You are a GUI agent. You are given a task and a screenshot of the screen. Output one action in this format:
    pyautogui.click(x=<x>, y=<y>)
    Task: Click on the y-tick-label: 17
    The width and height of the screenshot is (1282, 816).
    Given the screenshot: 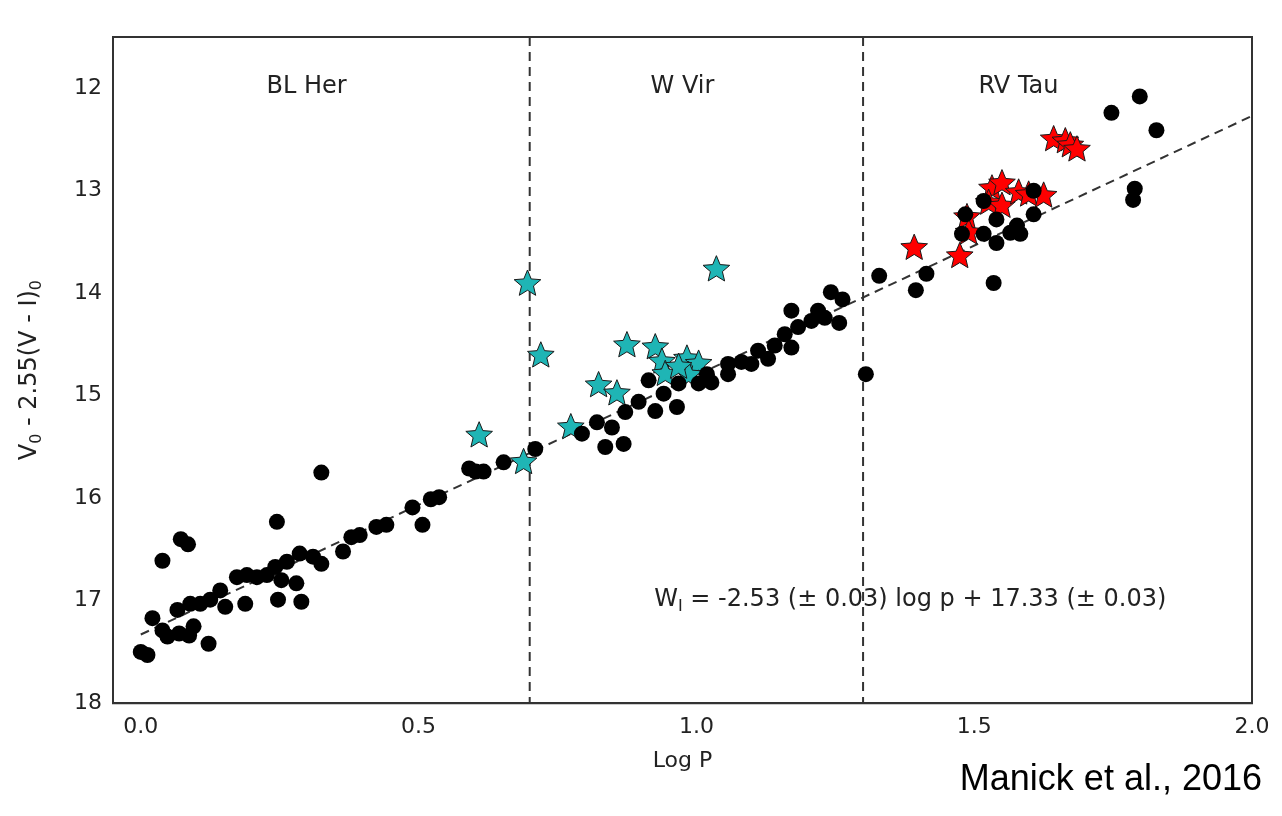 What is the action you would take?
    pyautogui.click(x=88, y=599)
    